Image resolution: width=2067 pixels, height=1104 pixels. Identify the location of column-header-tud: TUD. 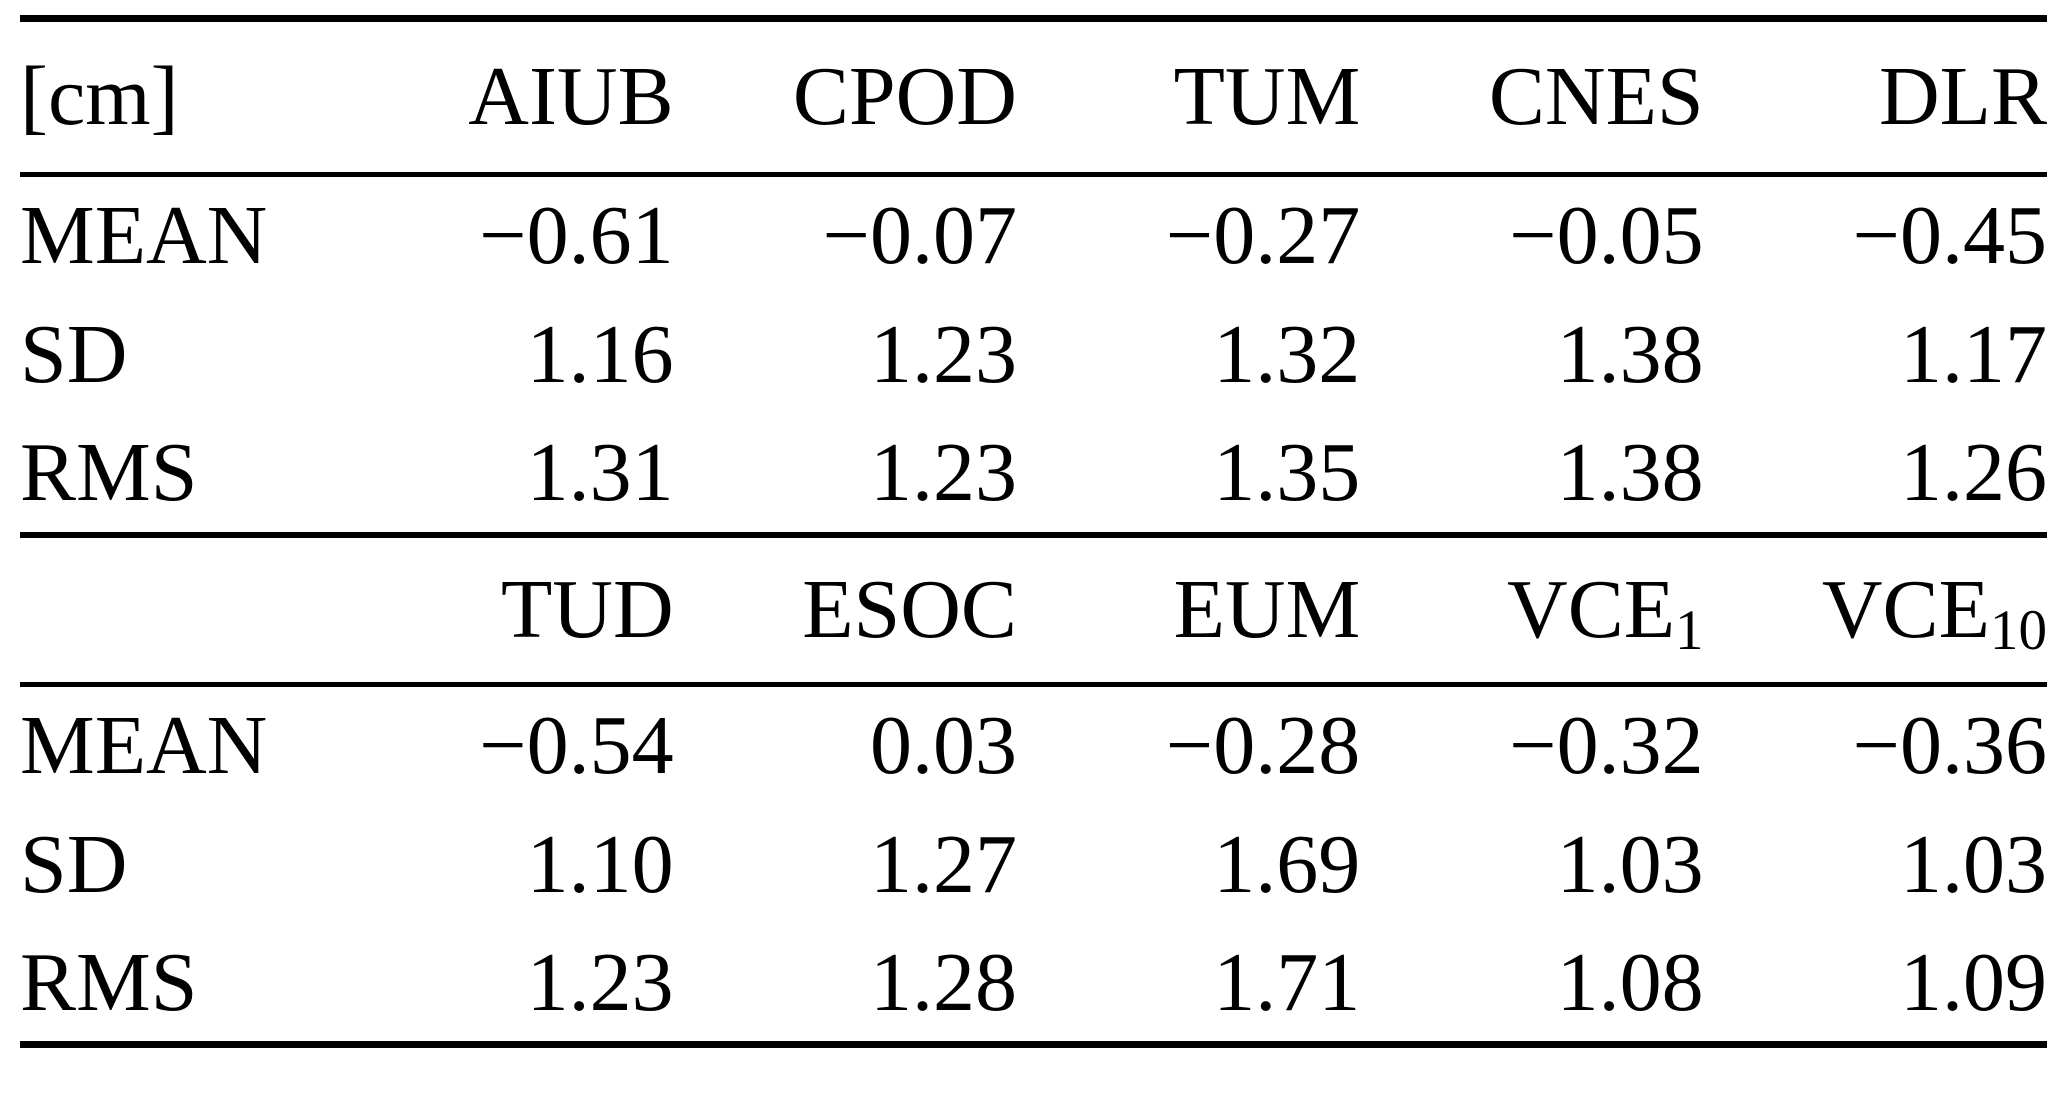
(502, 610).